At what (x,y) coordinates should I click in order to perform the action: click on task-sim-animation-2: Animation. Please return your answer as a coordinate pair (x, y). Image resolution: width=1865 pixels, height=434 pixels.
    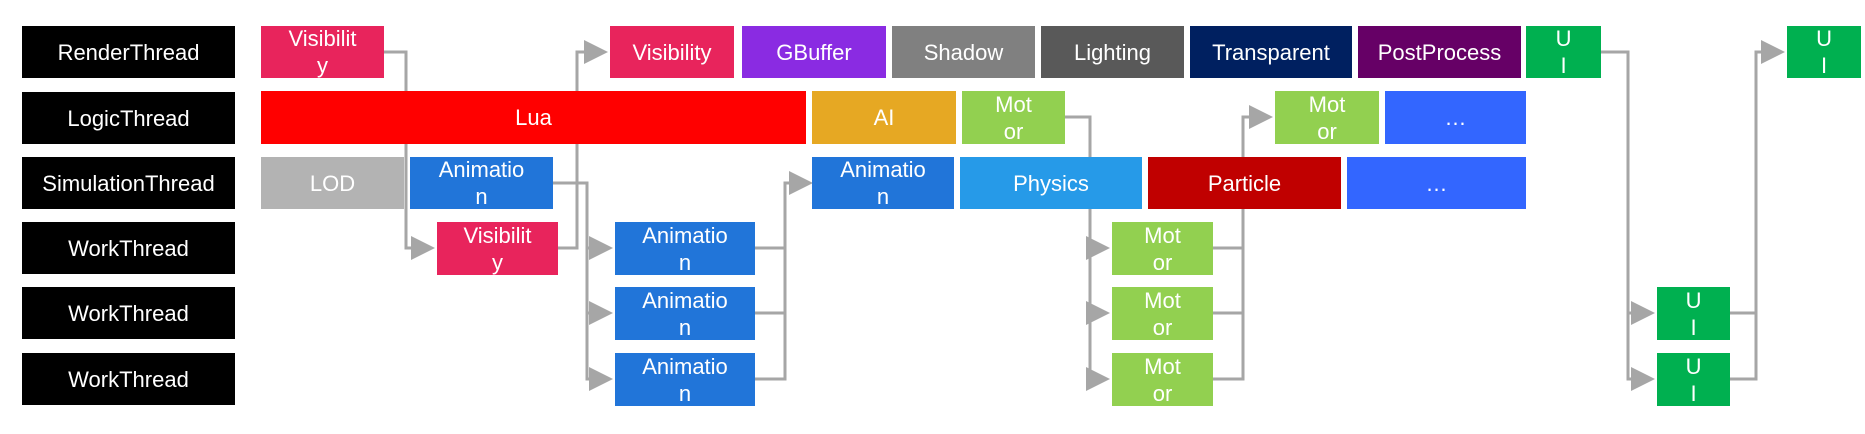
    Looking at the image, I should click on (883, 183).